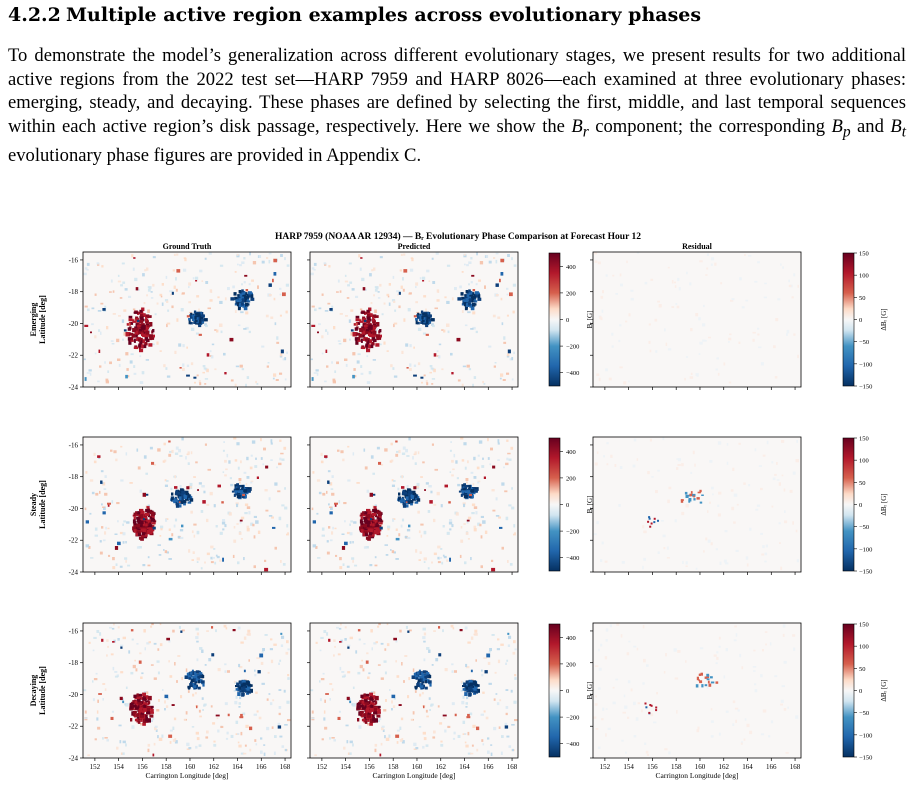 The width and height of the screenshot is (915, 789). I want to click on panel-frame, so click(414, 504).